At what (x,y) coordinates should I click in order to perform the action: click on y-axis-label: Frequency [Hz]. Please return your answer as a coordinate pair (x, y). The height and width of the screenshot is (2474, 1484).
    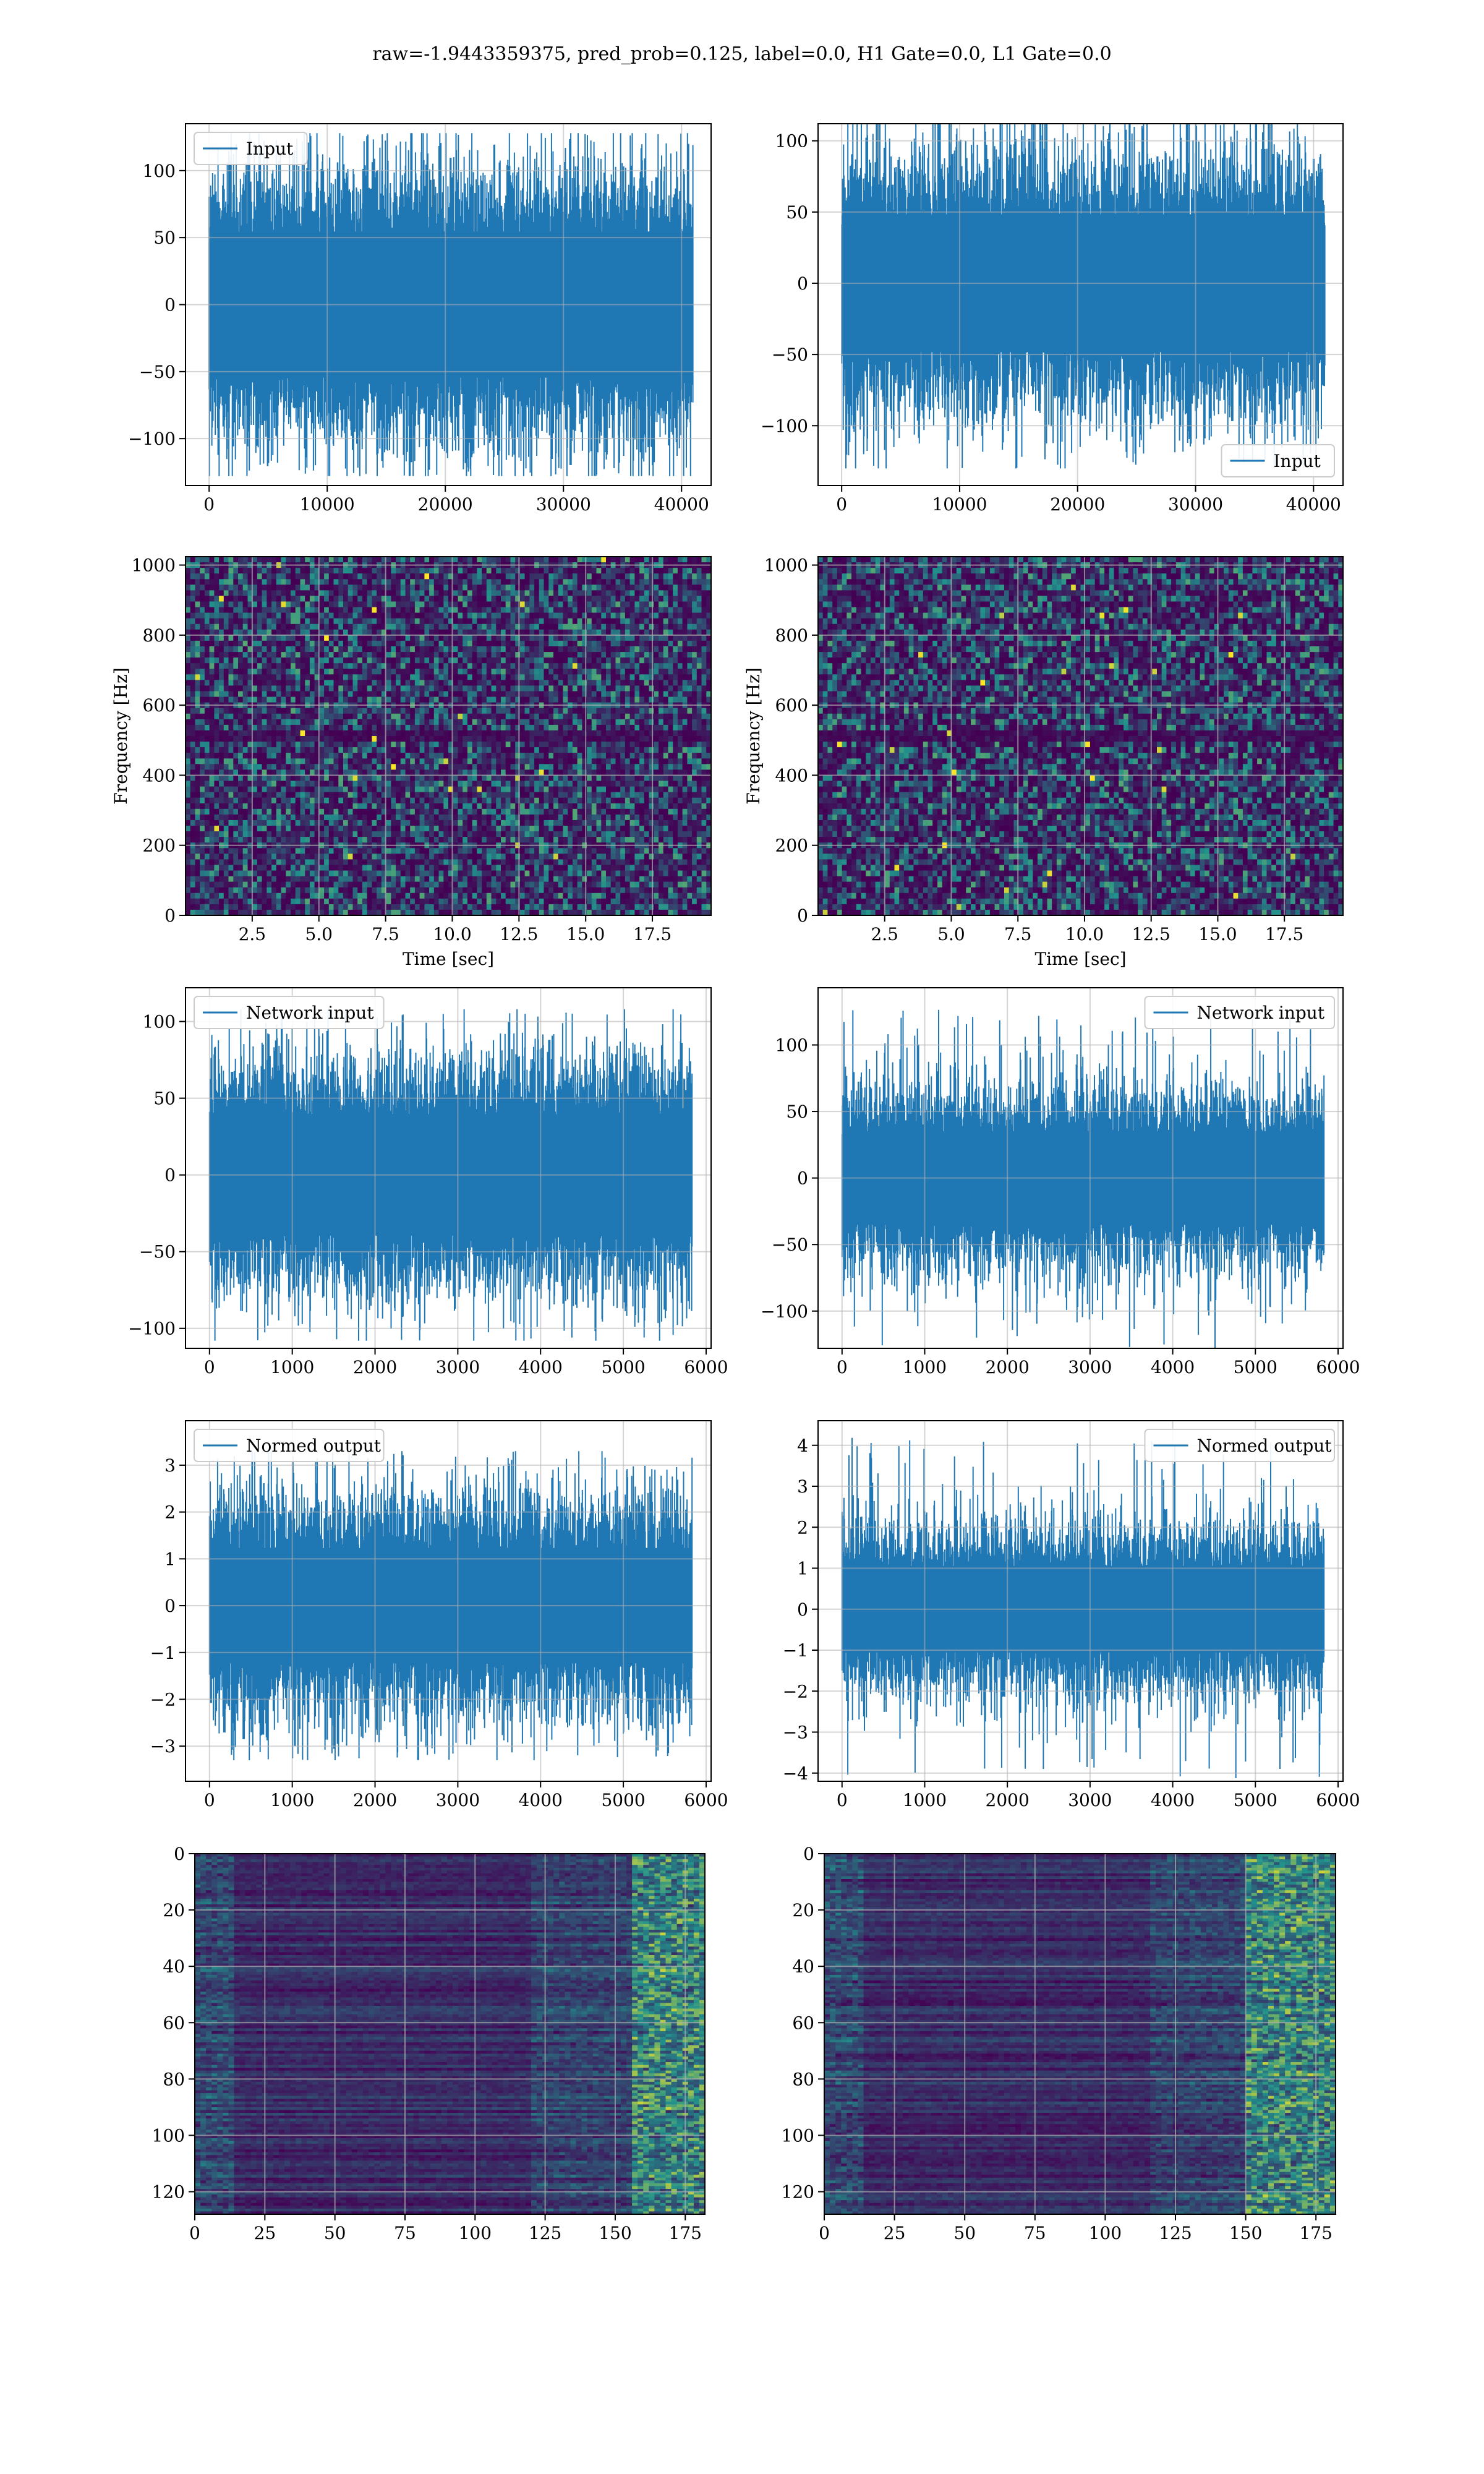
    Looking at the image, I should click on (753, 736).